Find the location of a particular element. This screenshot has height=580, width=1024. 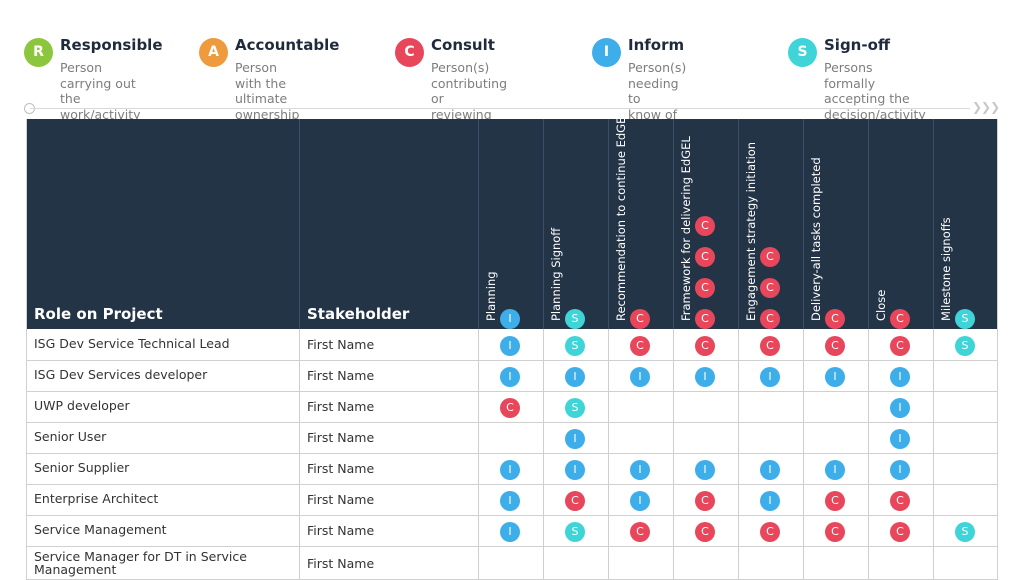

stakeholder-header: Stakeholder is located at coordinates (358, 314).